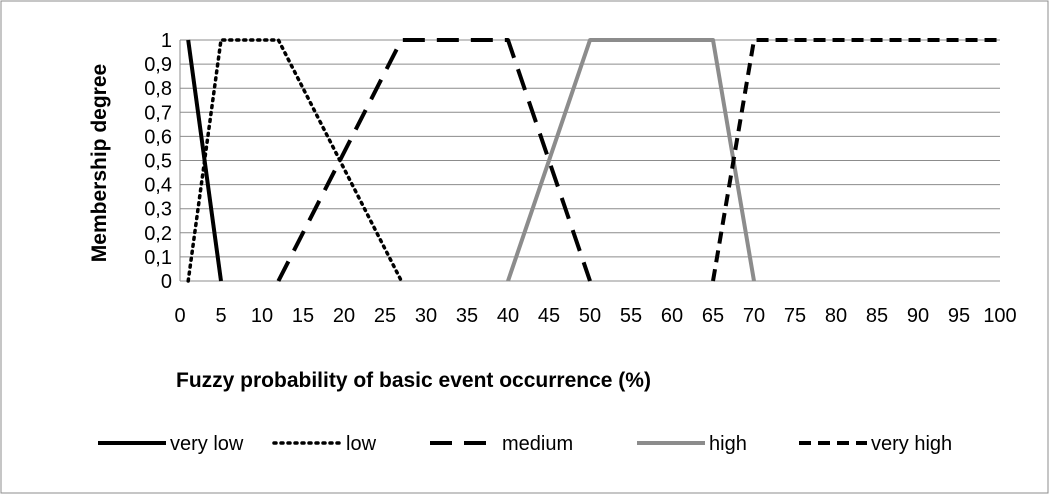 The image size is (1049, 499). What do you see at coordinates (262, 316) in the screenshot?
I see `x-tick-label: 10` at bounding box center [262, 316].